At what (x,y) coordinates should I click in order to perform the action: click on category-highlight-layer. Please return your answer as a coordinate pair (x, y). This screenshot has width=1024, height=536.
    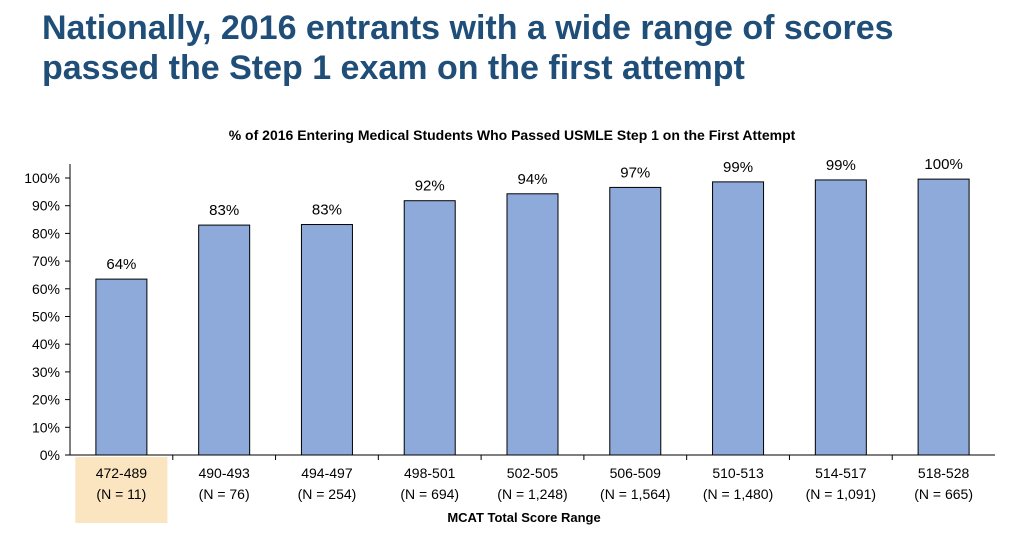
    Looking at the image, I should click on (121, 490).